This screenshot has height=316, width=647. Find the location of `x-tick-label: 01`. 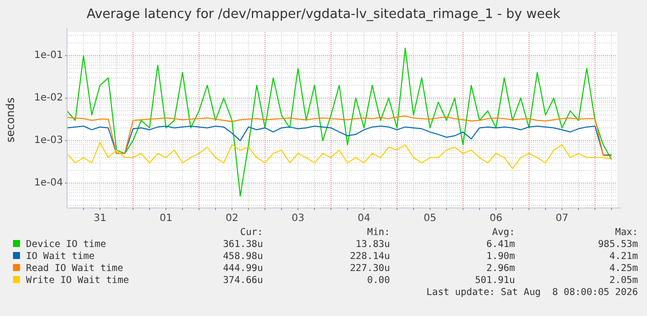

x-tick-label: 01 is located at coordinates (166, 218).